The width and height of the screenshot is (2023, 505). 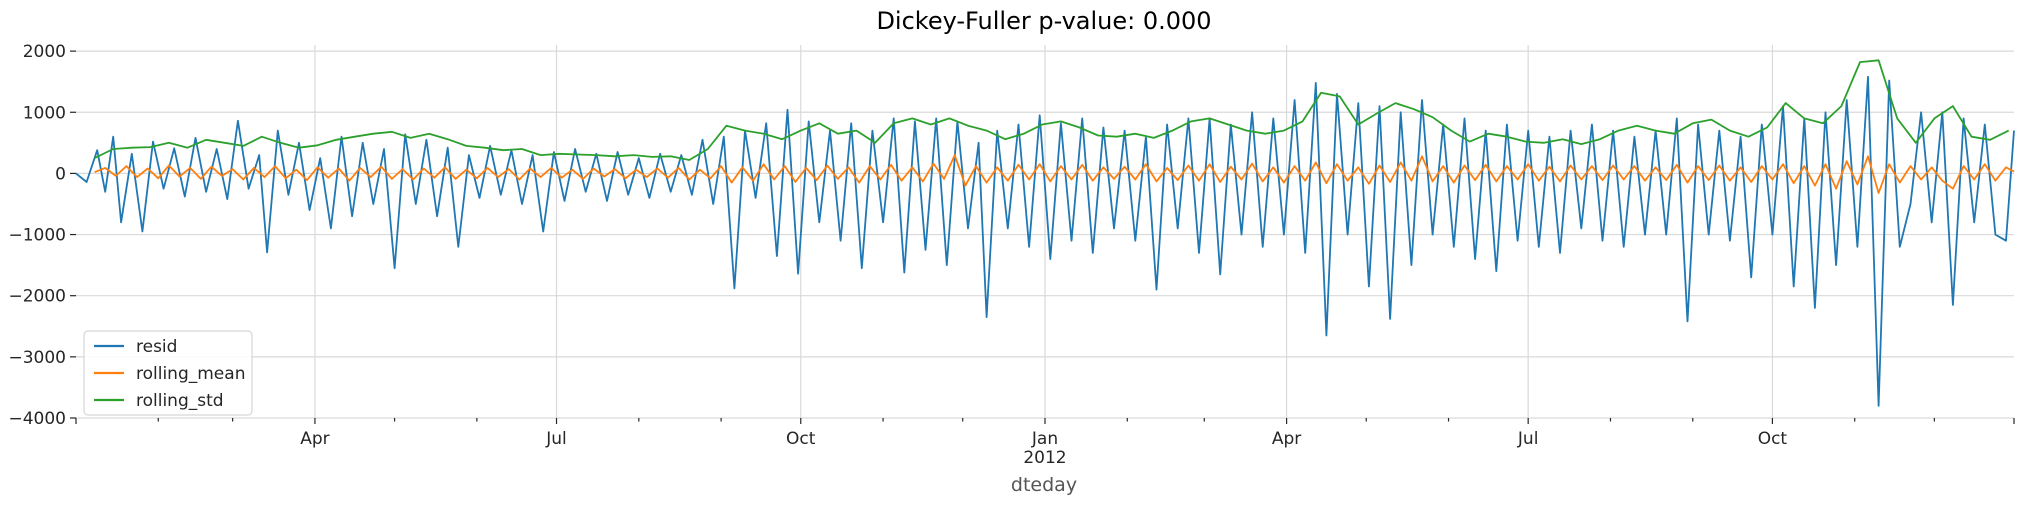 What do you see at coordinates (1043, 21) in the screenshot?
I see `chart-title: Dickey-Fuller p-value: 0.000` at bounding box center [1043, 21].